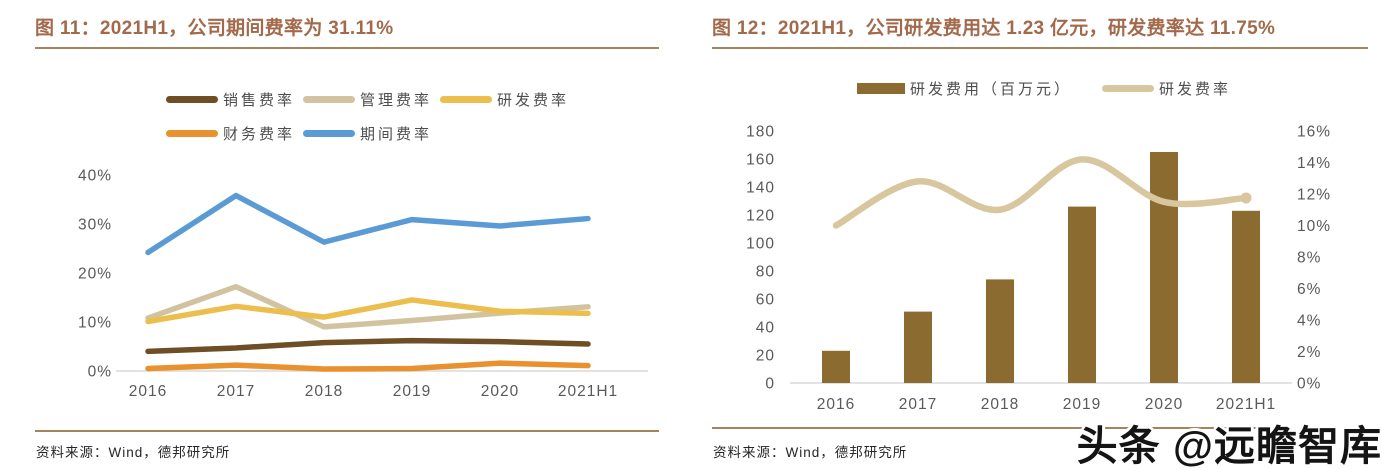 The height and width of the screenshot is (469, 1382). What do you see at coordinates (760, 132) in the screenshot?
I see `left-y-axis-tick-label: 180` at bounding box center [760, 132].